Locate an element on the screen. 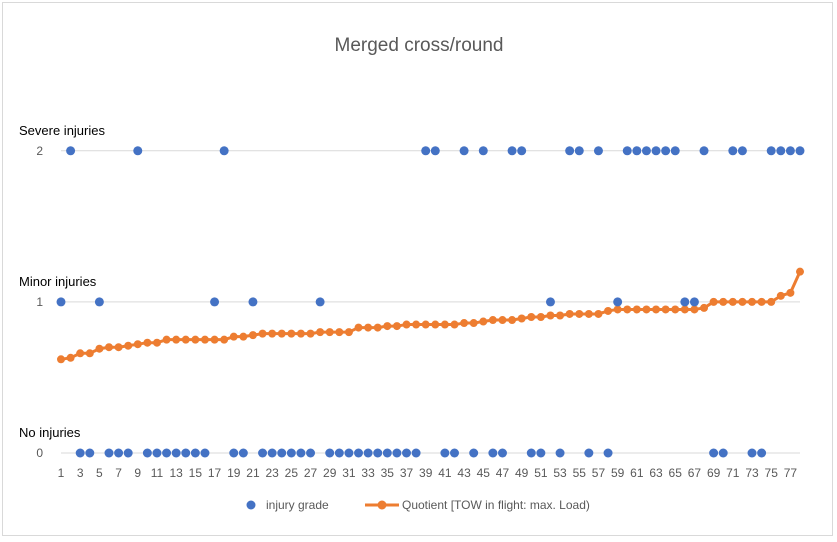 The width and height of the screenshot is (837, 542). x-tick-label: 45 is located at coordinates (484, 473).